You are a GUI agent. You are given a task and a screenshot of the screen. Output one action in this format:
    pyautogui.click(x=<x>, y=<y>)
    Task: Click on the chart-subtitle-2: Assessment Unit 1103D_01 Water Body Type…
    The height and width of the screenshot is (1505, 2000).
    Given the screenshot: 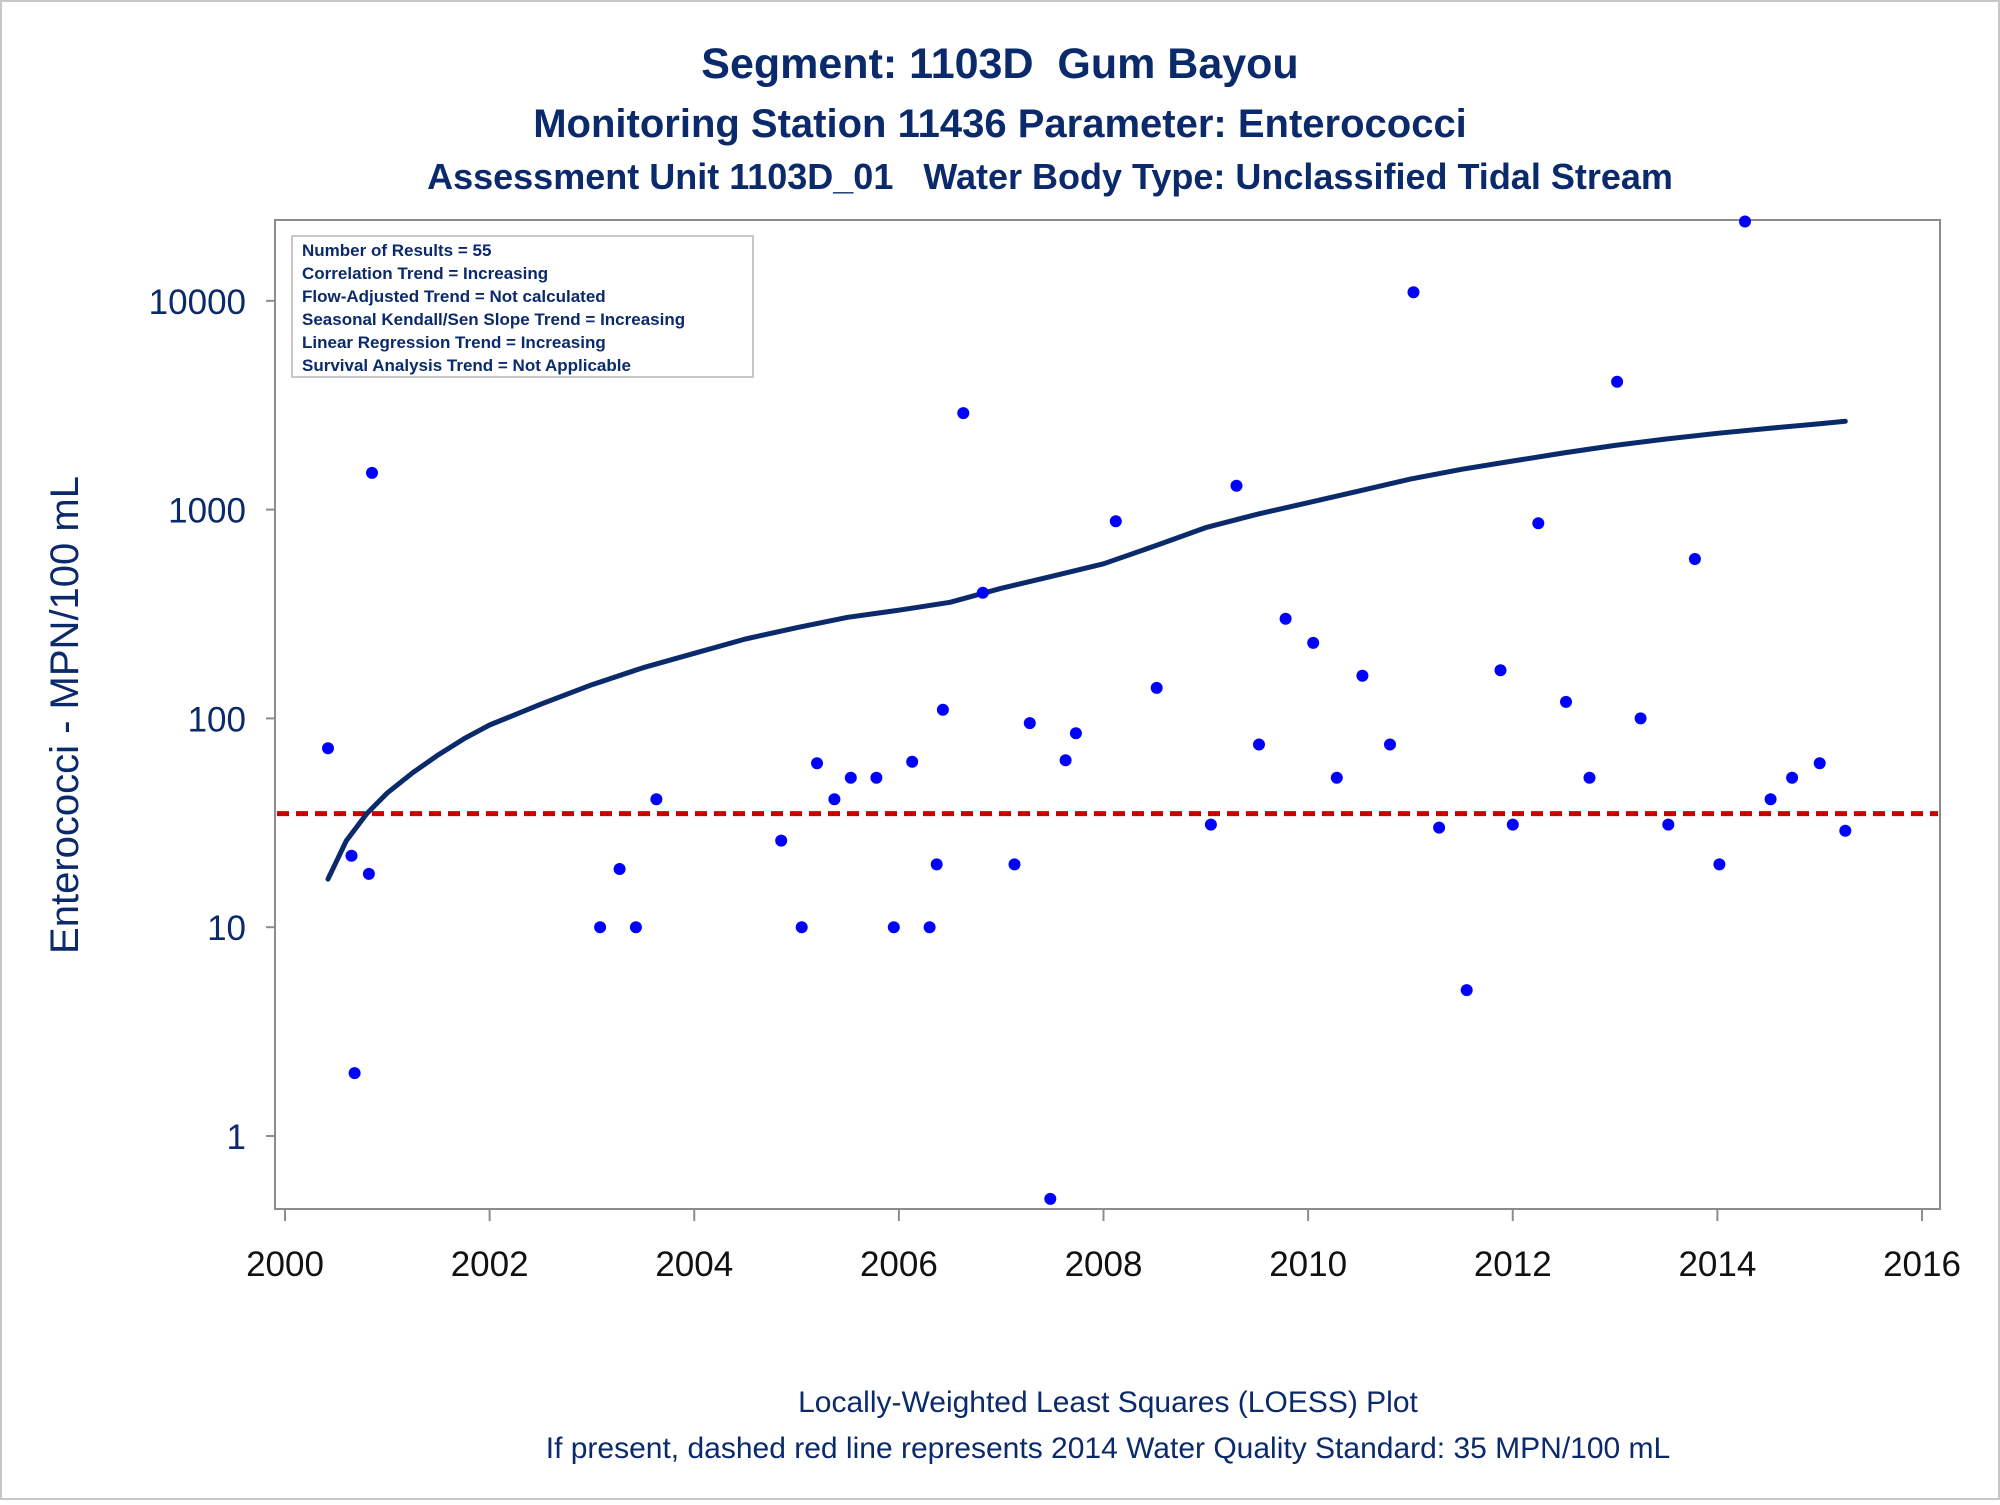 What is the action you would take?
    pyautogui.click(x=1050, y=176)
    